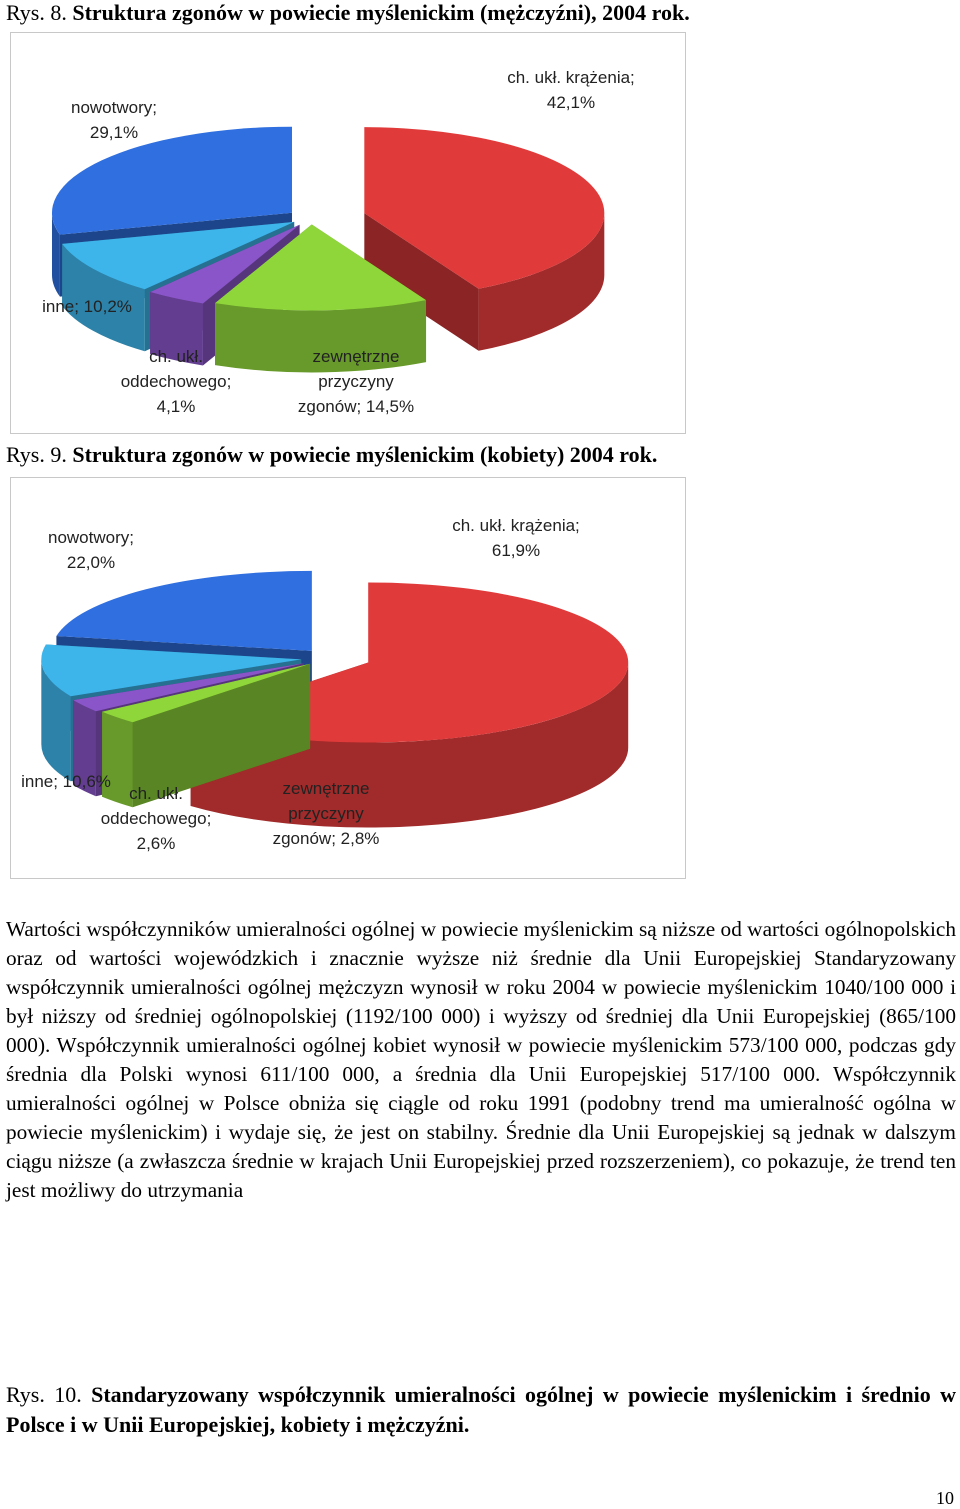 This screenshot has width=960, height=1509. I want to click on fig9-number: Rys. 9., so click(36, 454).